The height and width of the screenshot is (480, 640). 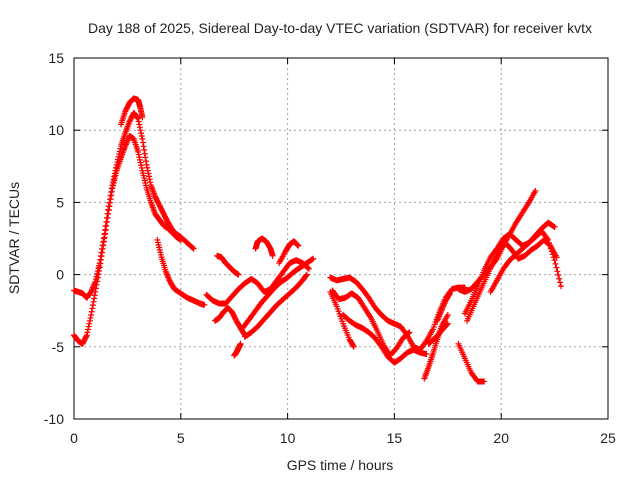 What do you see at coordinates (289, 252) in the screenshot?
I see `series-trace-l` at bounding box center [289, 252].